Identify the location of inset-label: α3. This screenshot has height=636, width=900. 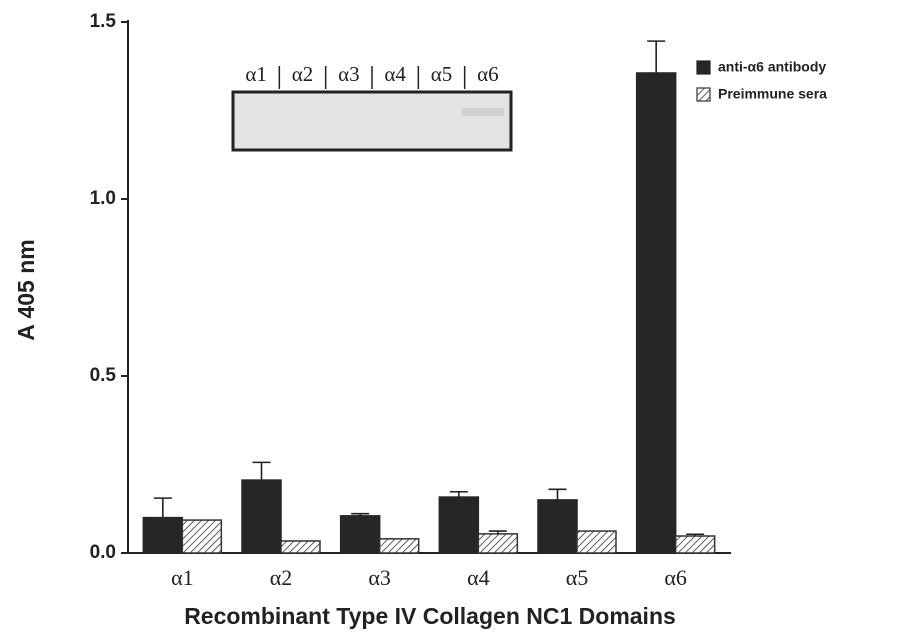
(349, 74).